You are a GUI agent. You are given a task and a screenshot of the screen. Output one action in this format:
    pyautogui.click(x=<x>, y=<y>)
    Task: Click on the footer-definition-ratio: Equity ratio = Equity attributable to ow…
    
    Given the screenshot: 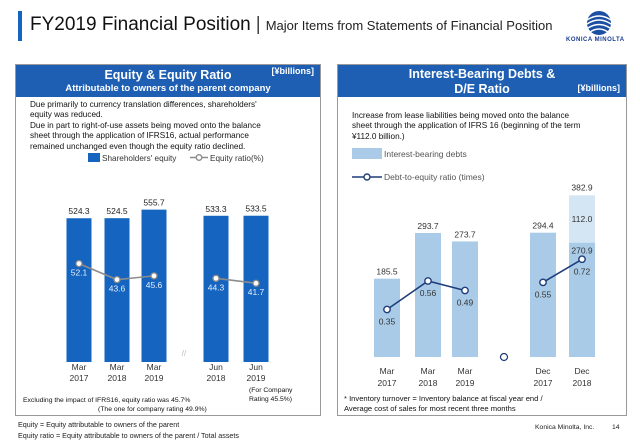 What is the action you would take?
    pyautogui.click(x=129, y=435)
    